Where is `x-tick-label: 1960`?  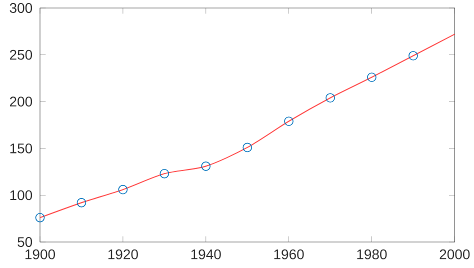 x-tick-label: 1960 is located at coordinates (289, 254).